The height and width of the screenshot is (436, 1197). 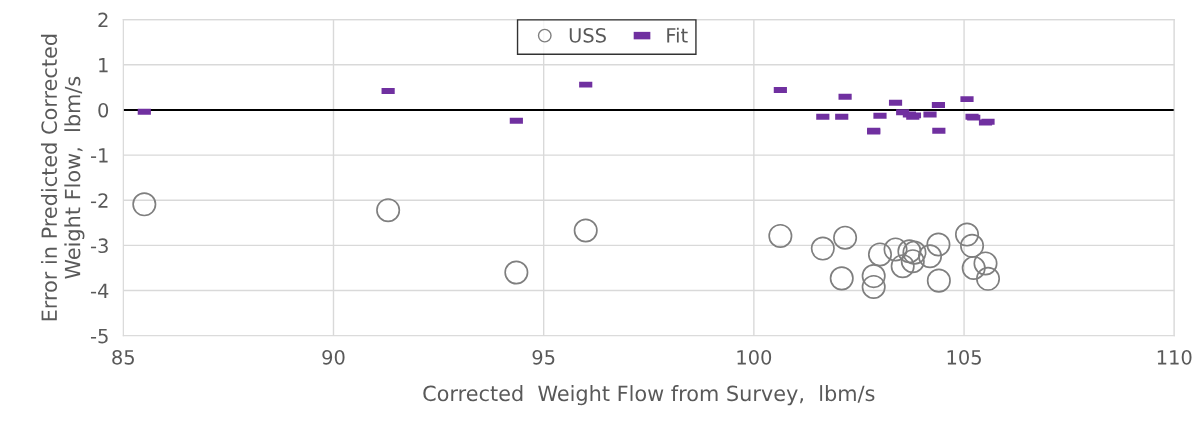 What do you see at coordinates (99, 290) in the screenshot?
I see `y-tick-label: -4` at bounding box center [99, 290].